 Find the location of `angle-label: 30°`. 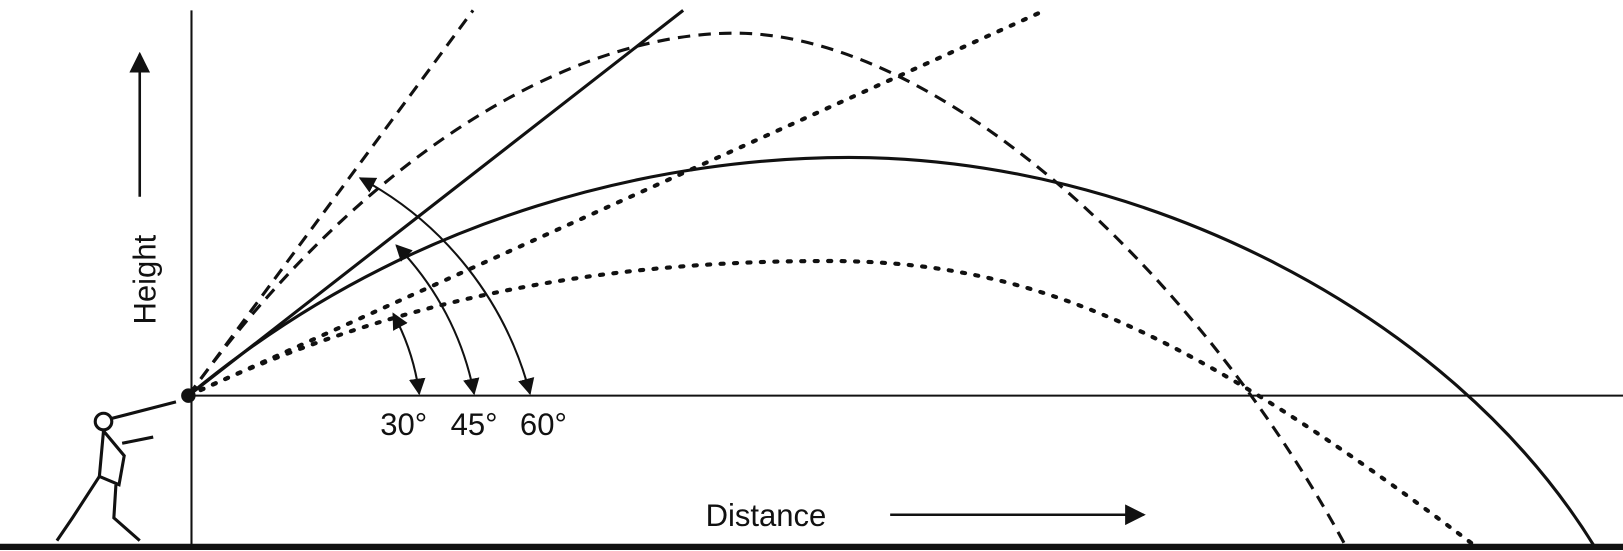

angle-label: 30° is located at coordinates (403, 424).